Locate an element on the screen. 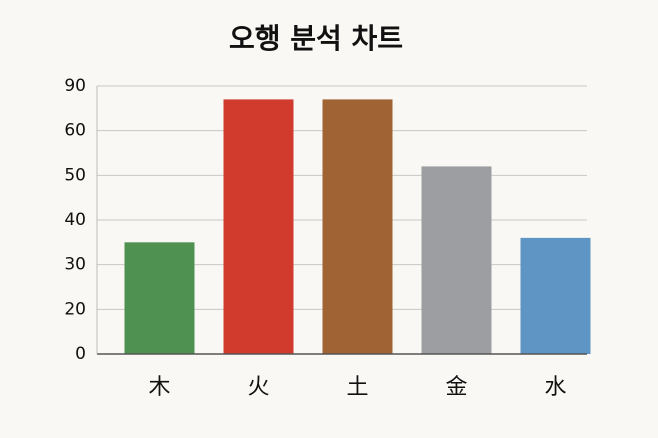  y-tick-label: 0 is located at coordinates (80, 354).